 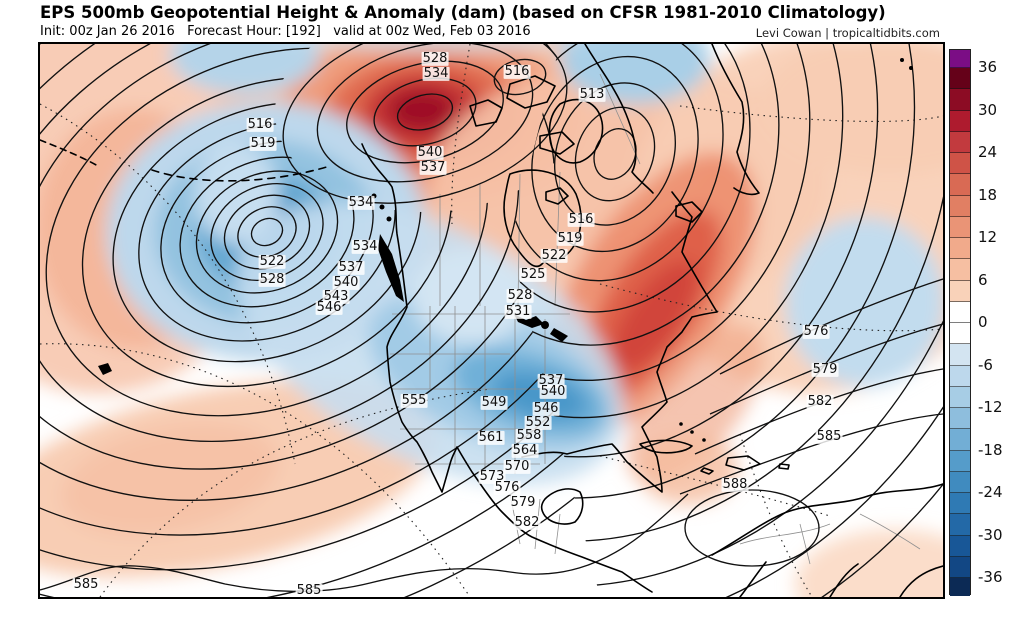 What do you see at coordinates (988, 152) in the screenshot?
I see `colorbar-tick-label: 24` at bounding box center [988, 152].